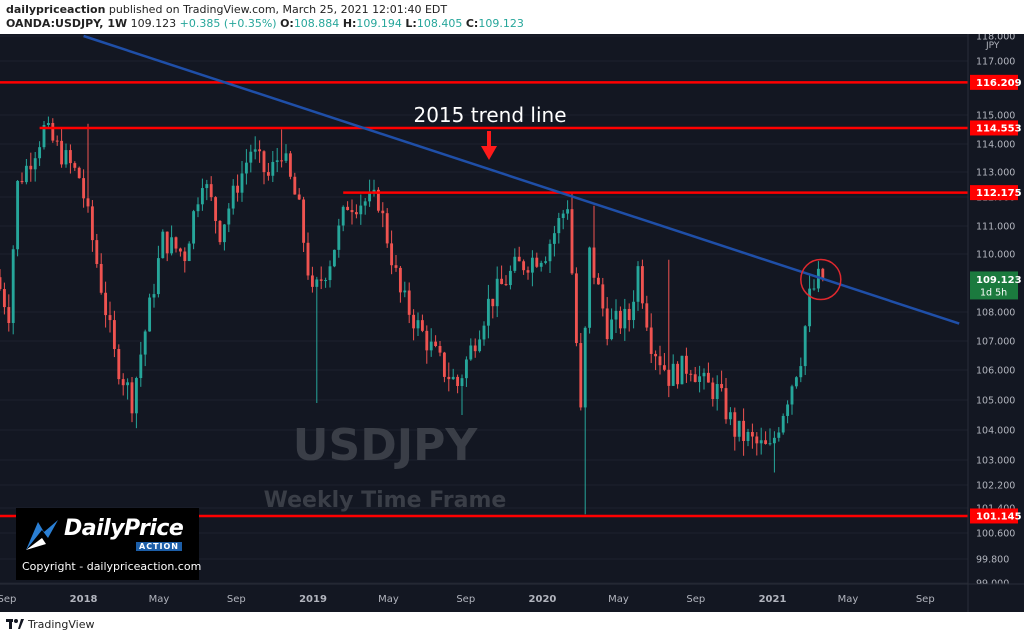 This screenshot has width=1024, height=637. I want to click on brand-name: DailyPrice, so click(124, 528).